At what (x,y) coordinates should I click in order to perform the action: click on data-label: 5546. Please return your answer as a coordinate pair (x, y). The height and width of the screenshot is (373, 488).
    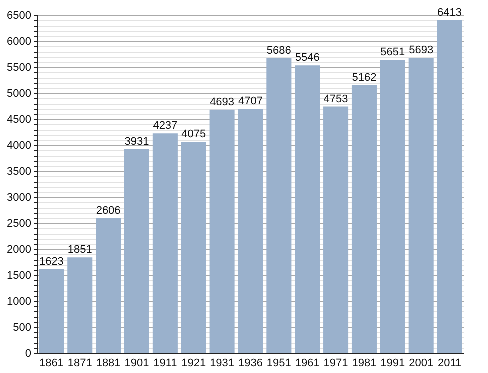
    Looking at the image, I should click on (307, 58).